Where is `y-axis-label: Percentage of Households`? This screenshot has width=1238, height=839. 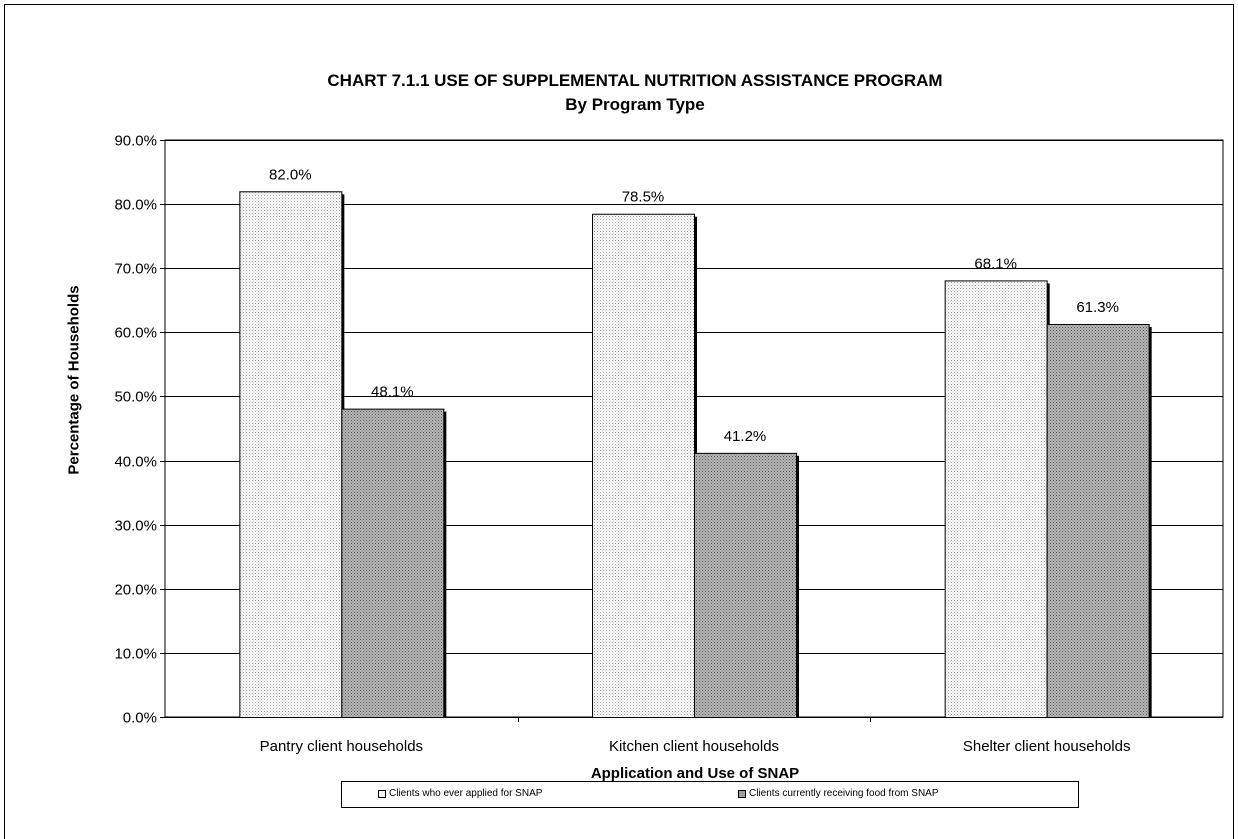 y-axis-label: Percentage of Households is located at coordinates (74, 380).